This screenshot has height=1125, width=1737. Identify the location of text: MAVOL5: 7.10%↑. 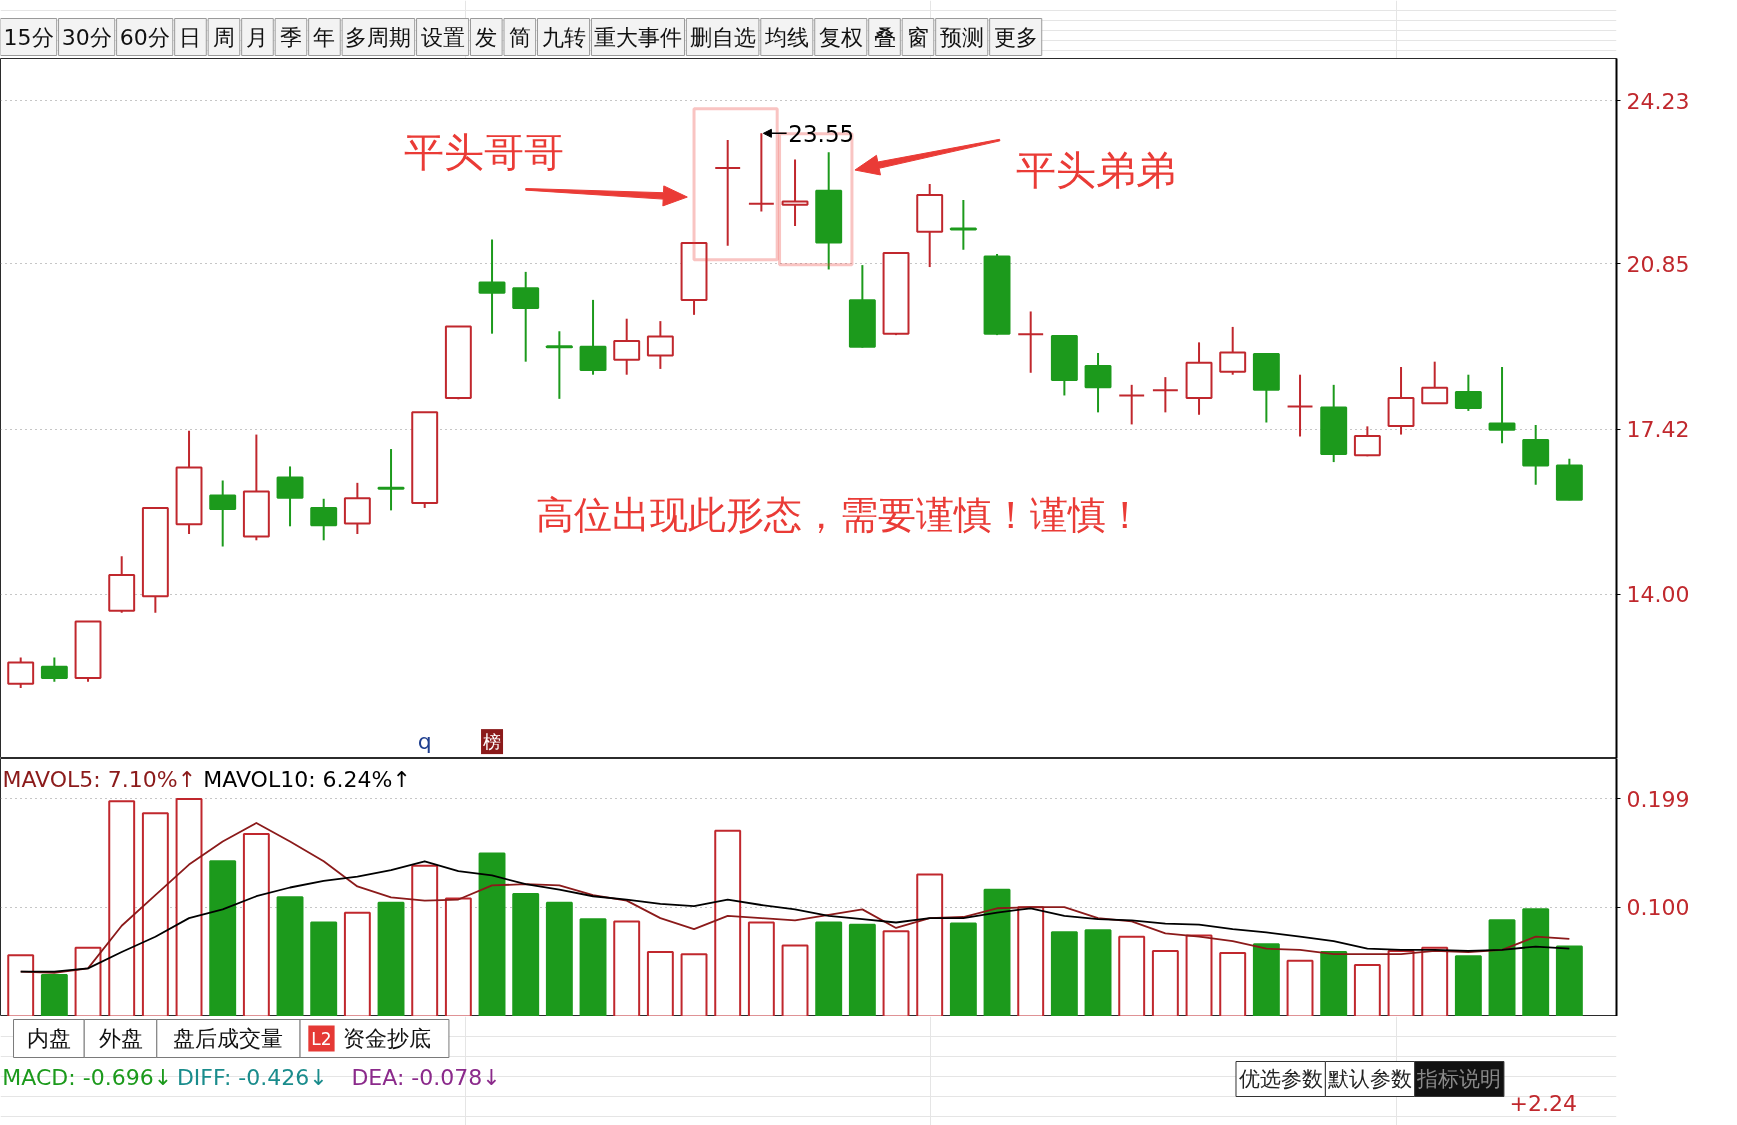
(99, 779).